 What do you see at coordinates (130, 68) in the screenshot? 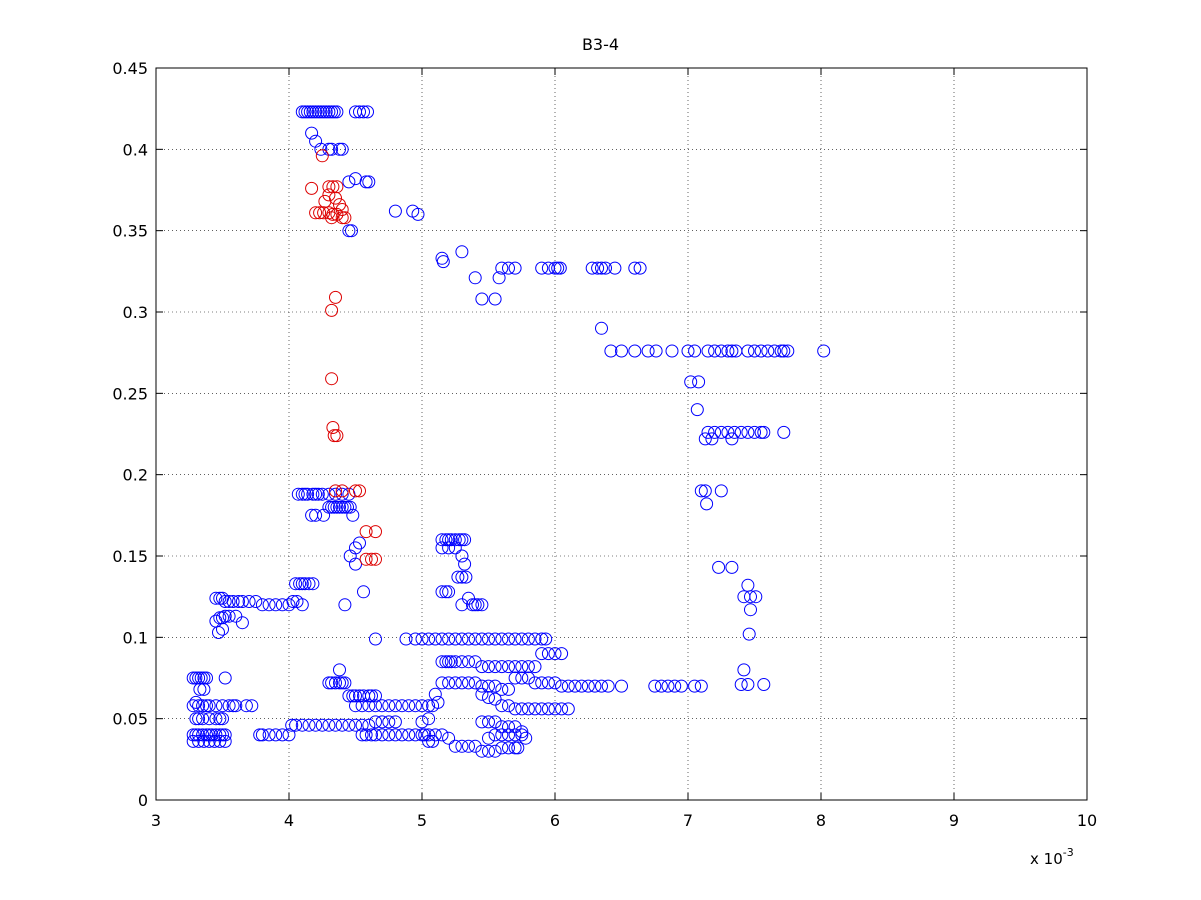
I see `y-tick-label: 0.45` at bounding box center [130, 68].